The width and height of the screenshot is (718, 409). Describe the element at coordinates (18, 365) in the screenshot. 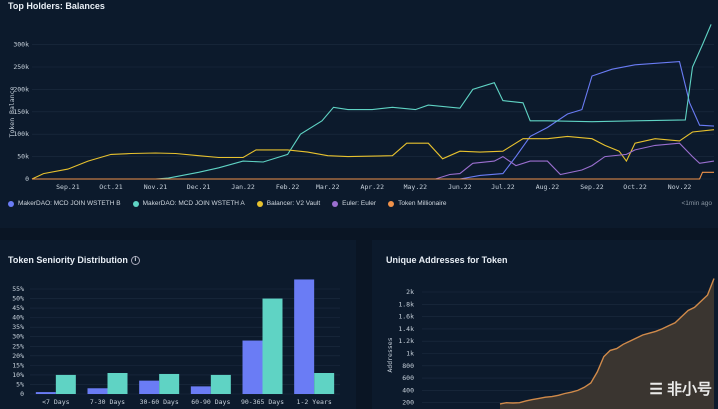

I see `y-tick-label: 15%` at that location.